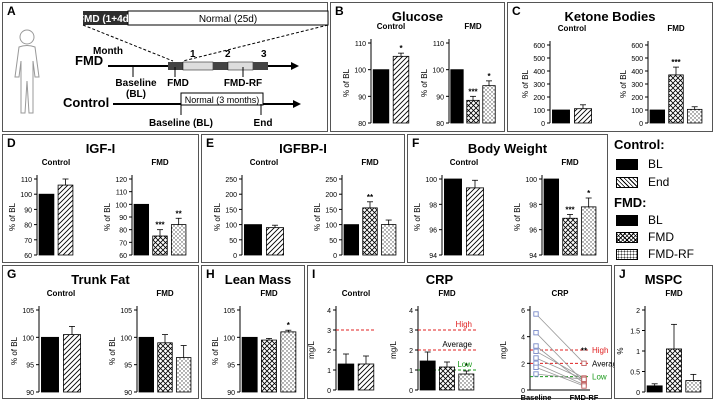 This screenshot has width=715, height=401. What do you see at coordinates (231, 210) in the screenshot?
I see `y-tick-label: 150` at bounding box center [231, 210].